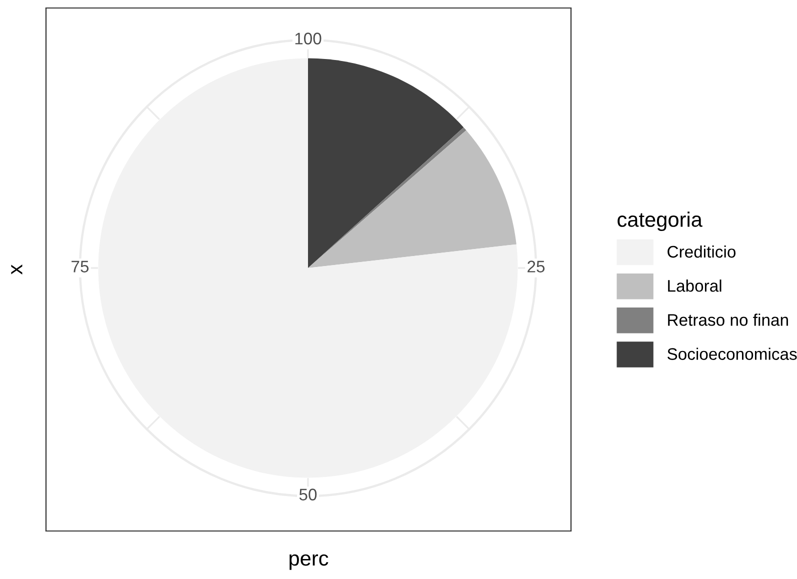 Image resolution: width=797 pixels, height=579 pixels. What do you see at coordinates (308, 494) in the screenshot?
I see `text: 50` at bounding box center [308, 494].